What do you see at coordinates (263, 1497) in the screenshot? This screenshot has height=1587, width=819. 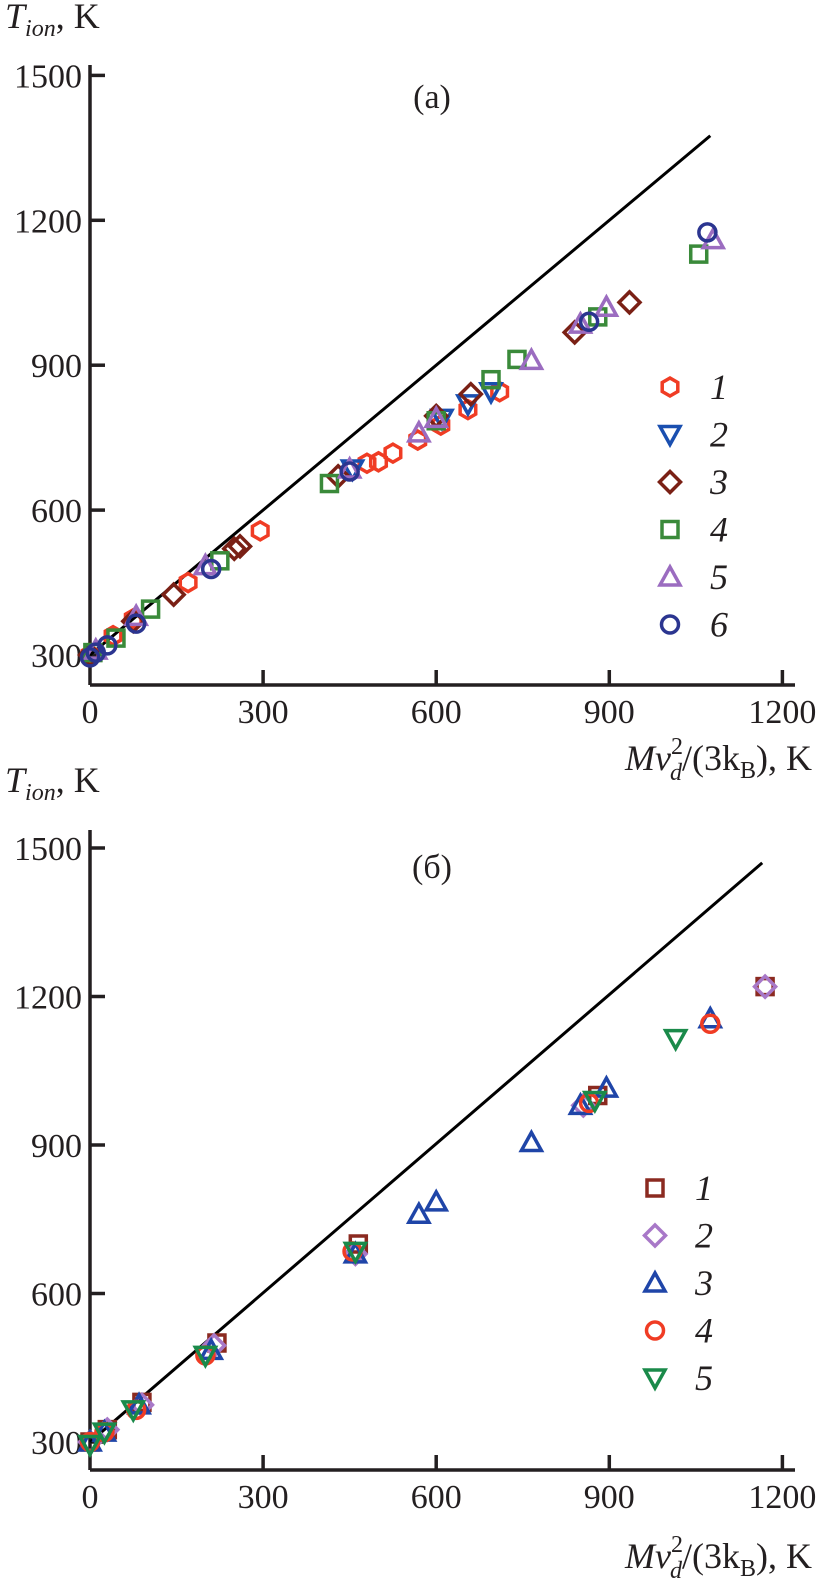 I see `x-tick-label: 300` at bounding box center [263, 1497].